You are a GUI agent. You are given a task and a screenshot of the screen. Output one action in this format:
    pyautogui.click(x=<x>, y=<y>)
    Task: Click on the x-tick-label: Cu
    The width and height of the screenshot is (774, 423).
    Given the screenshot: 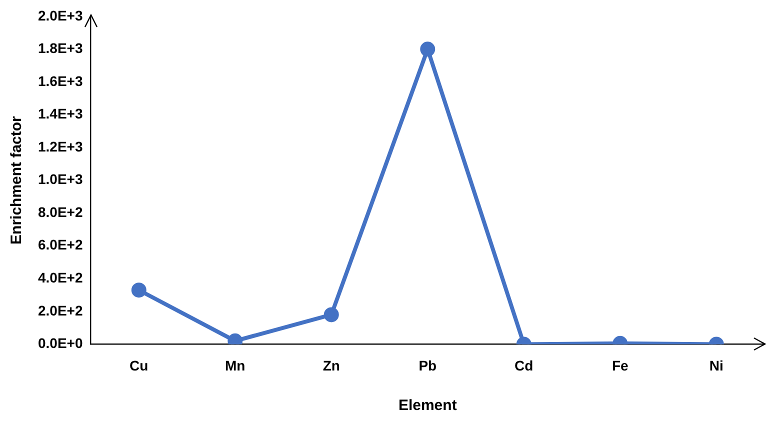 What is the action you would take?
    pyautogui.click(x=139, y=365)
    